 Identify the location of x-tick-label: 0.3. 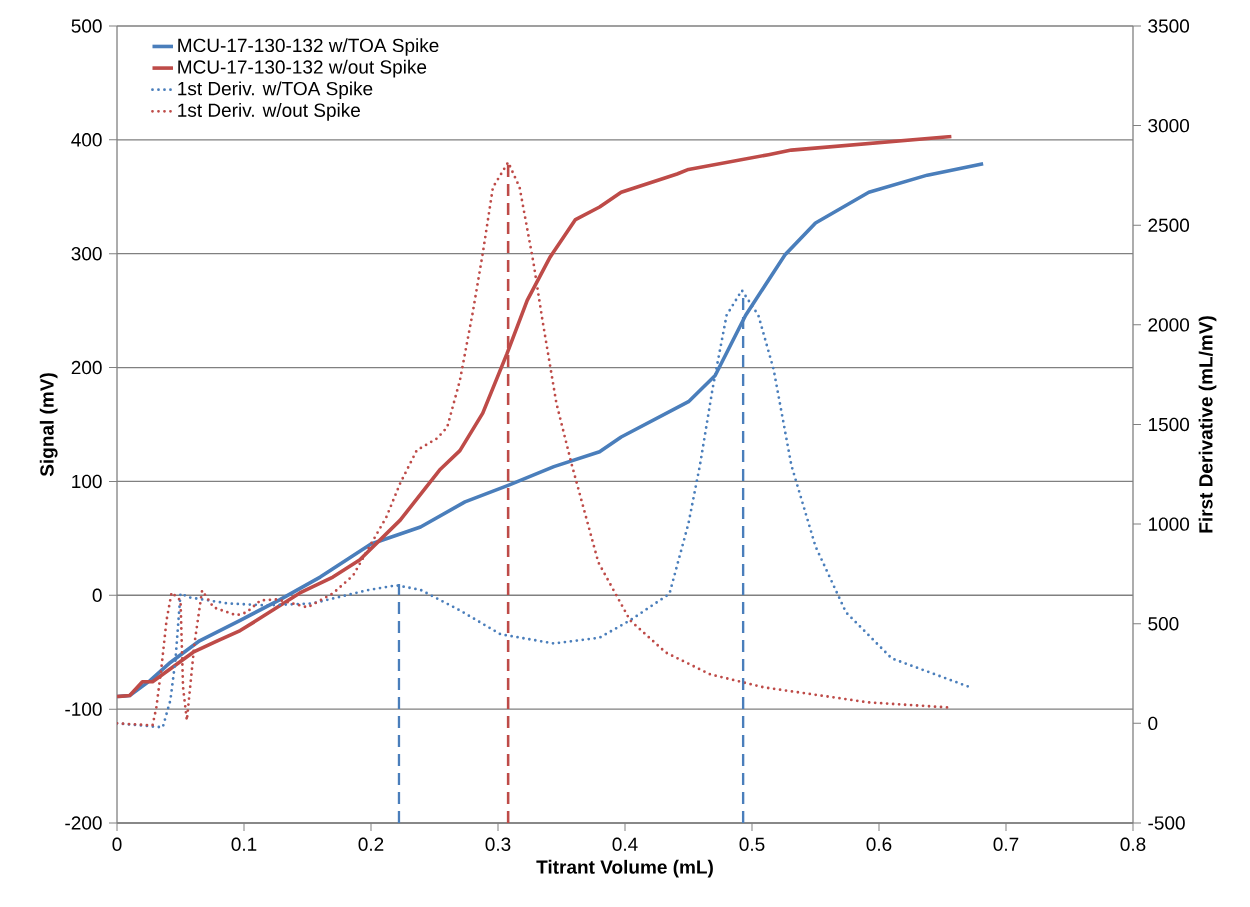
(498, 844).